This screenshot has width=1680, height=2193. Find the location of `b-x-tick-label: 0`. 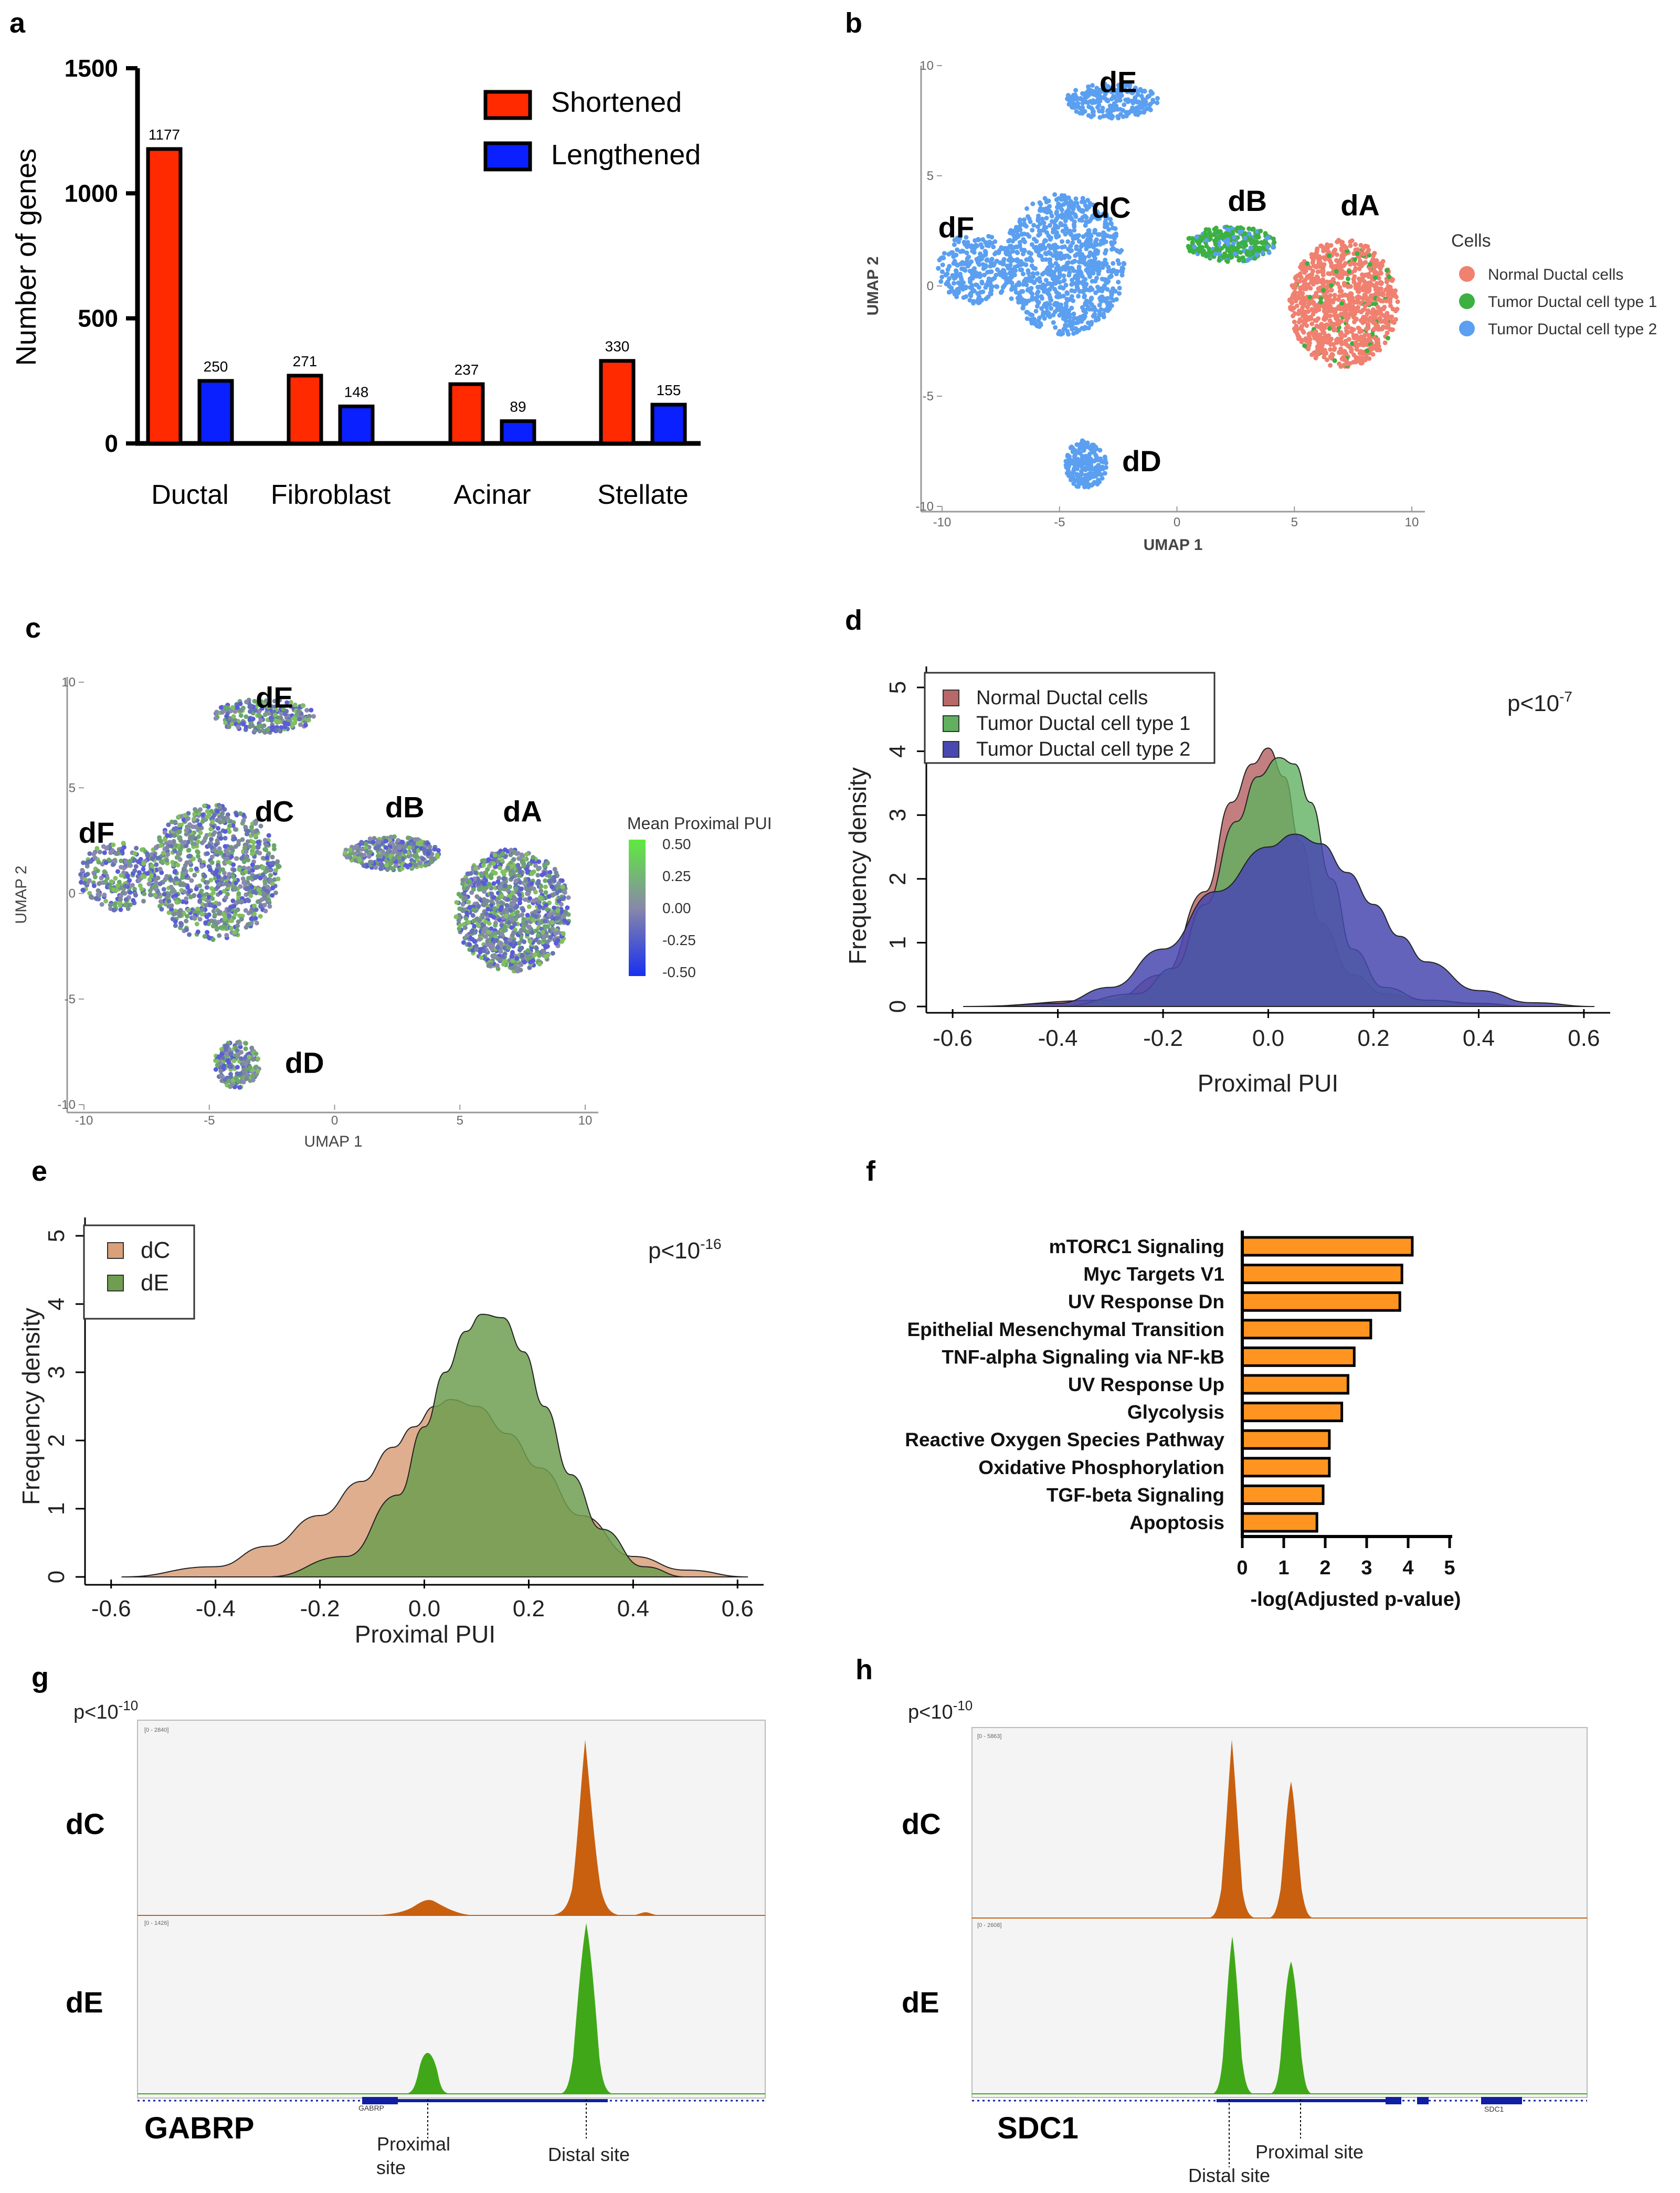

b-x-tick-label: 0 is located at coordinates (1177, 522).